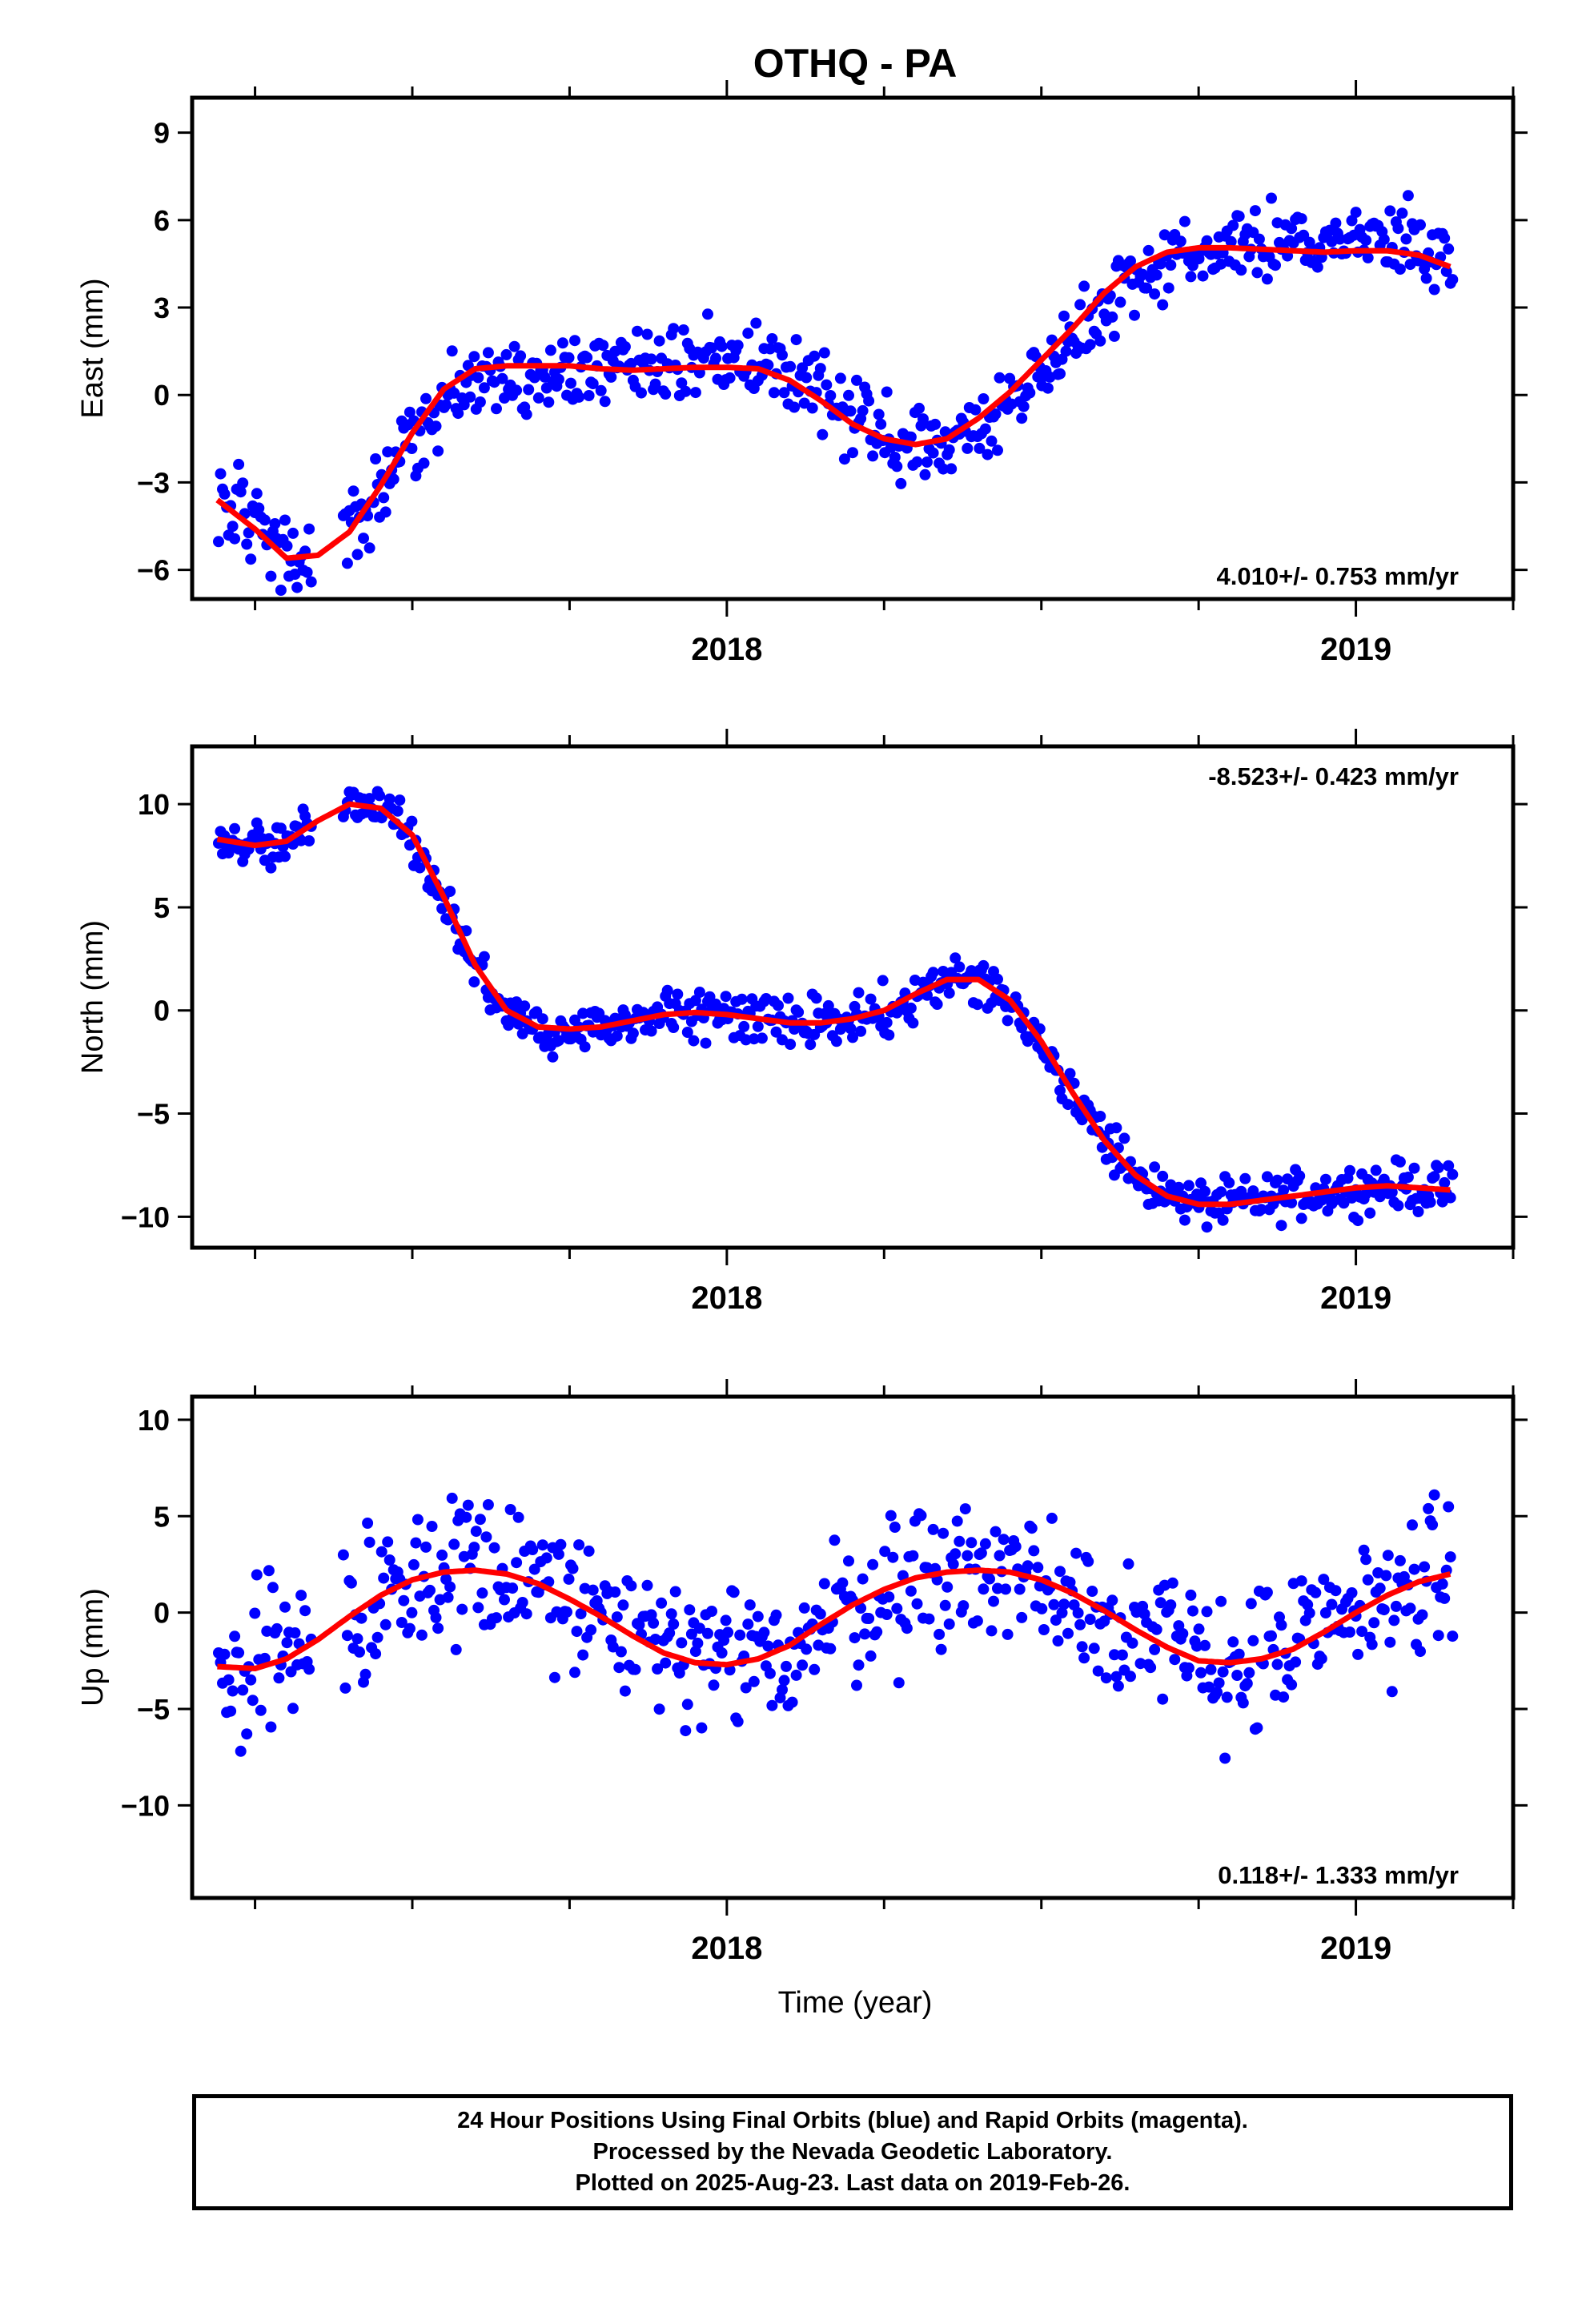  Describe the element at coordinates (855, 63) in the screenshot. I see `chart-title: OTHQ - PA` at that location.